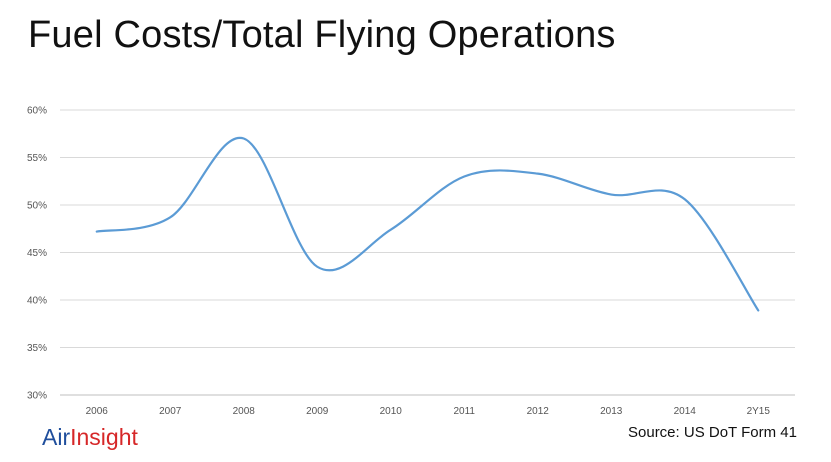 The image size is (831, 462). What do you see at coordinates (104, 437) in the screenshot?
I see `logo-text-insight: Insight` at bounding box center [104, 437].